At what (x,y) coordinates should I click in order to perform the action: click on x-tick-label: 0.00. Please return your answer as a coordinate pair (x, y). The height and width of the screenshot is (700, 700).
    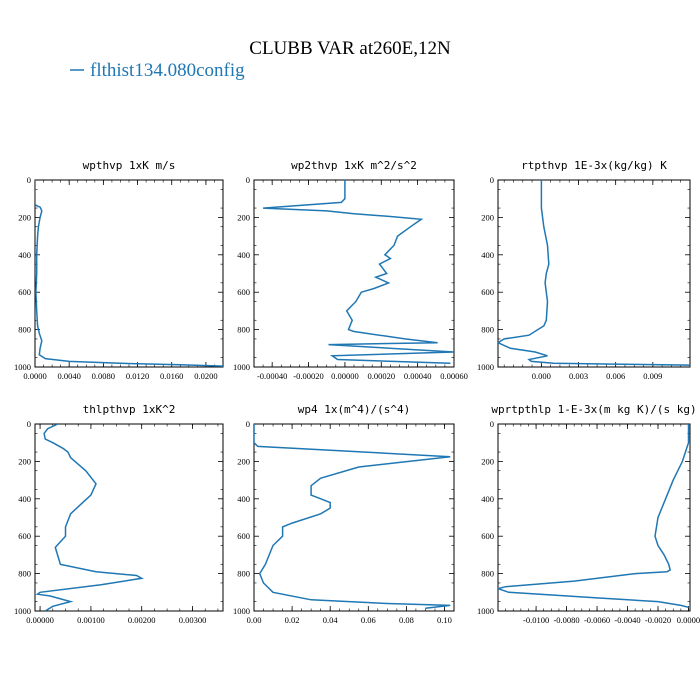
    Looking at the image, I should click on (254, 620).